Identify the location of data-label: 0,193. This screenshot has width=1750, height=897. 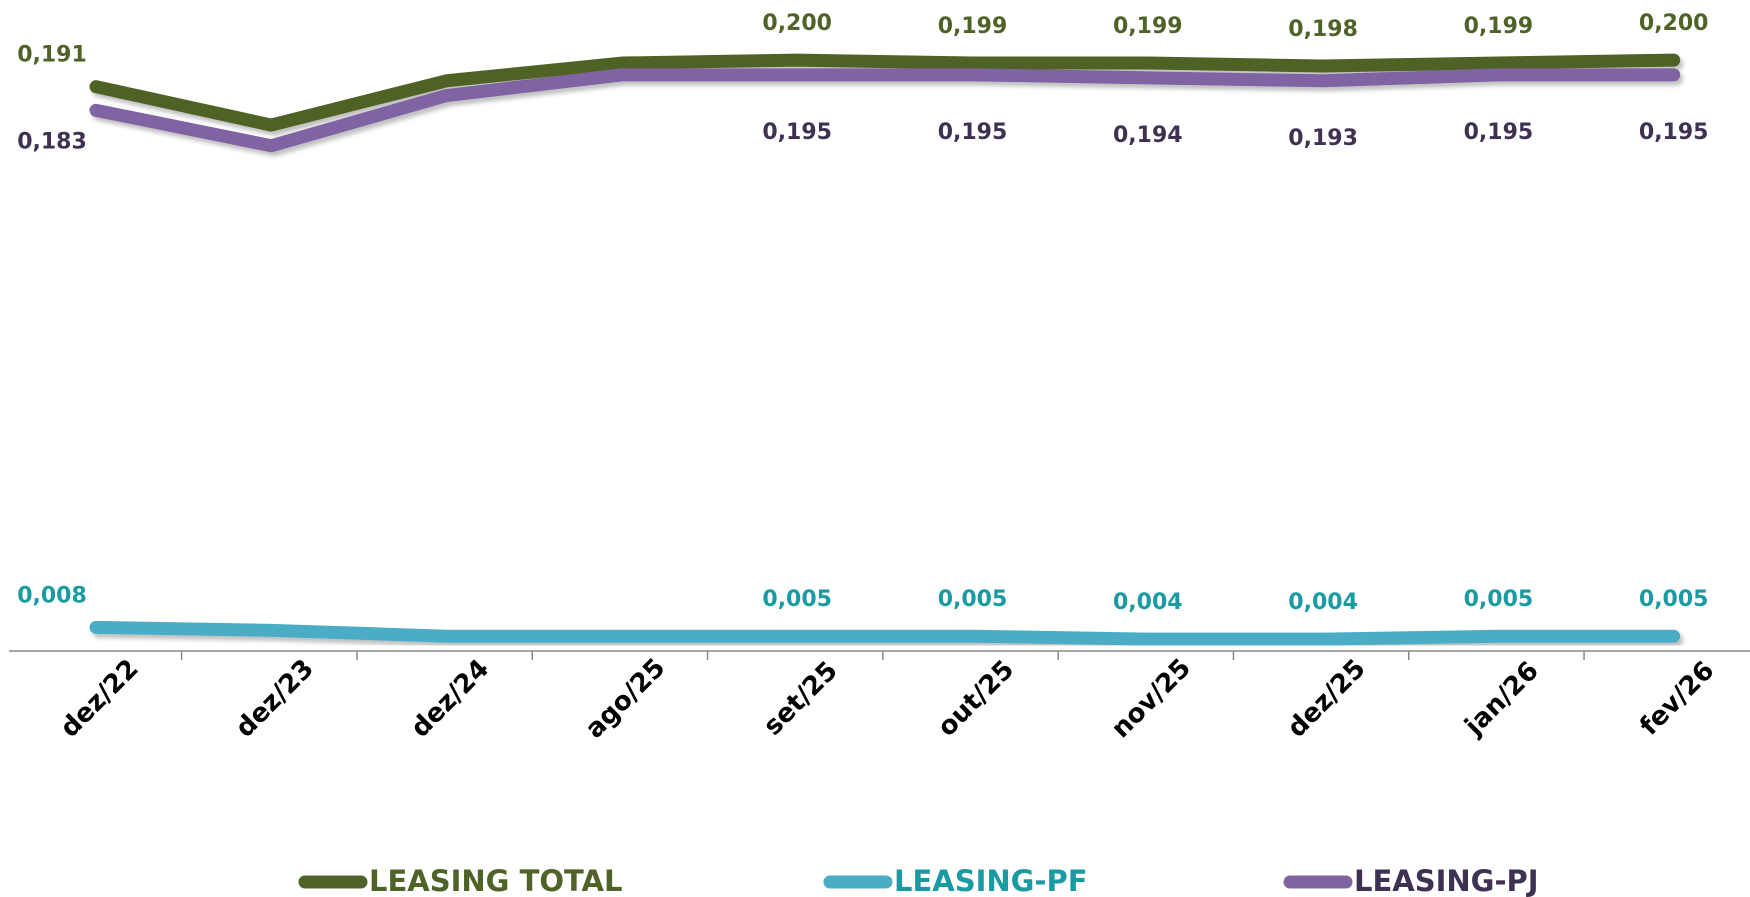
(1323, 138).